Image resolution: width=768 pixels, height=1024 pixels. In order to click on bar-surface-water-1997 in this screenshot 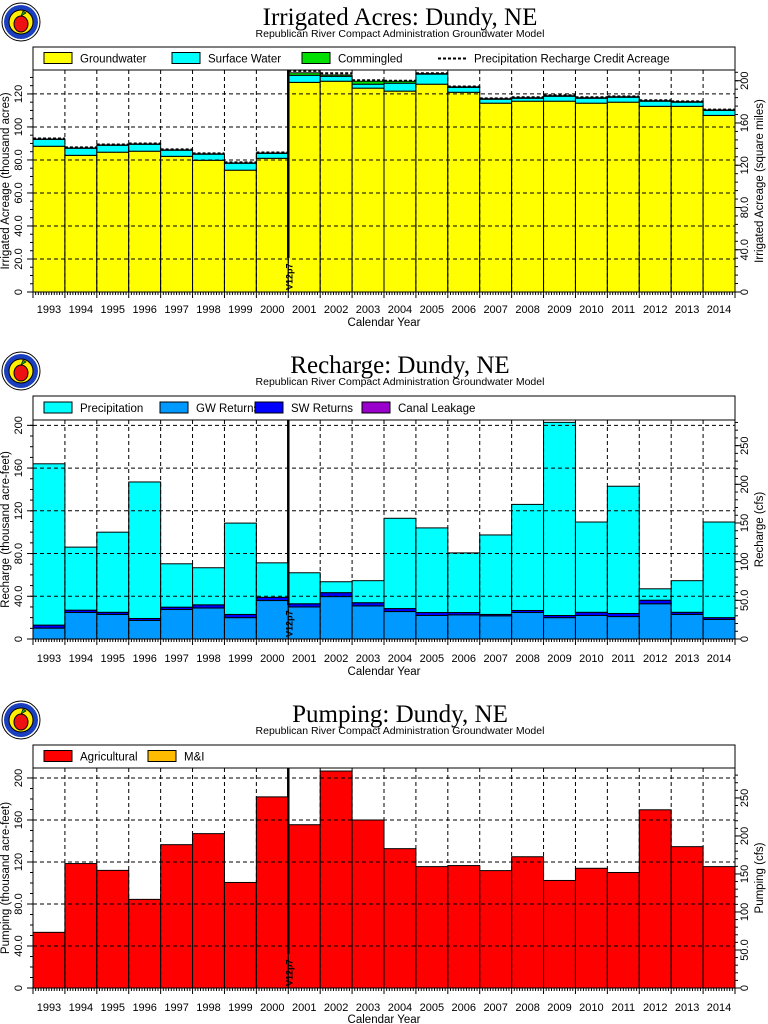, I will do `click(177, 153)`.